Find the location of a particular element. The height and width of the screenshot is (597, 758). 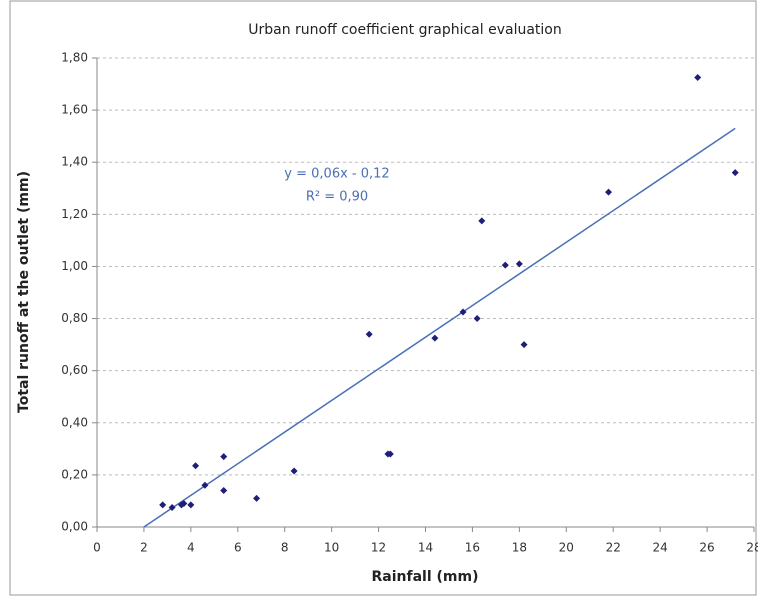

x-tick-label: 12 is located at coordinates (378, 548).